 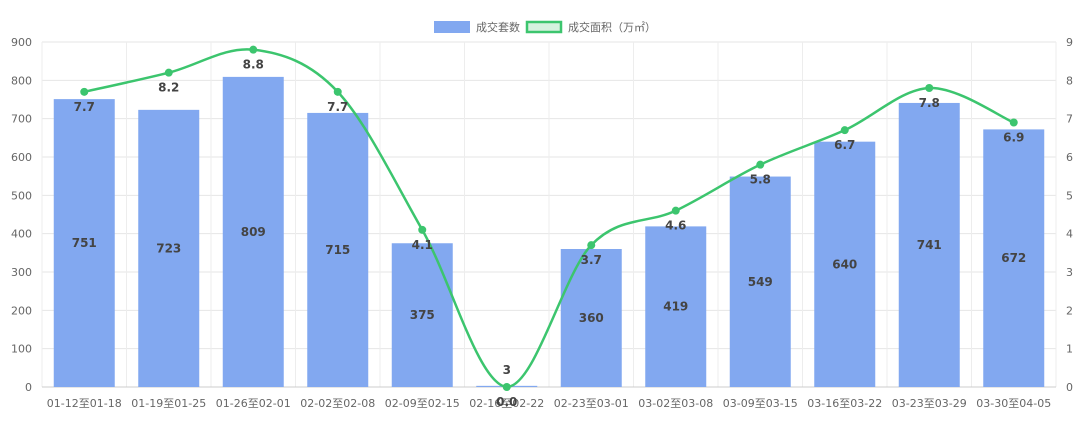 I want to click on y-right-tick-label: 1, so click(x=1069, y=349).